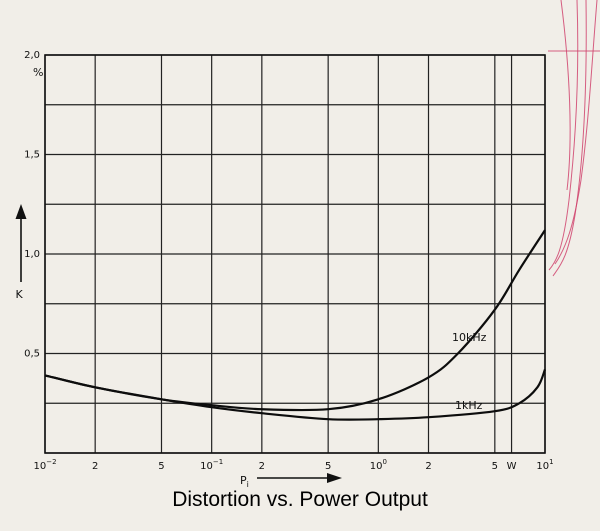 The height and width of the screenshot is (531, 600). Describe the element at coordinates (378, 465) in the screenshot. I see `x-tick-label-6: 10⁰` at that location.